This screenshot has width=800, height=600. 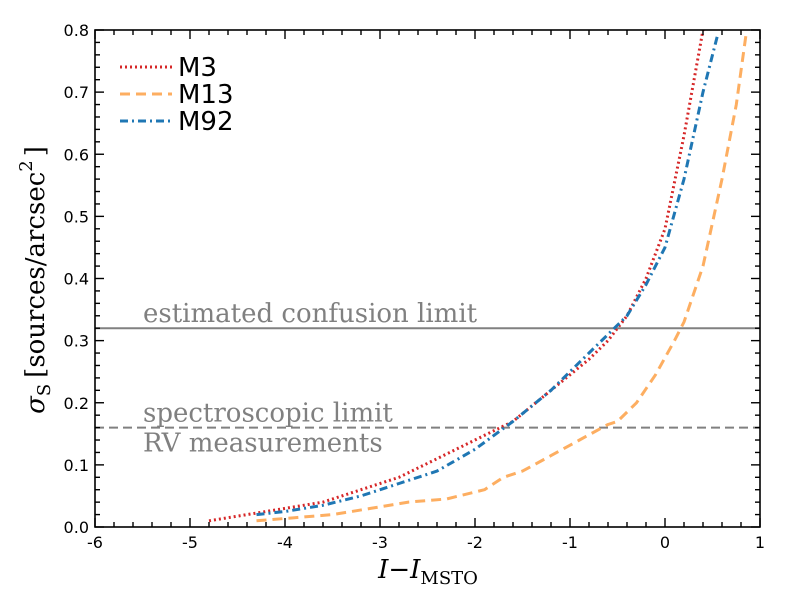 What do you see at coordinates (76, 154) in the screenshot?
I see `y-tick-label: 0.6` at bounding box center [76, 154].